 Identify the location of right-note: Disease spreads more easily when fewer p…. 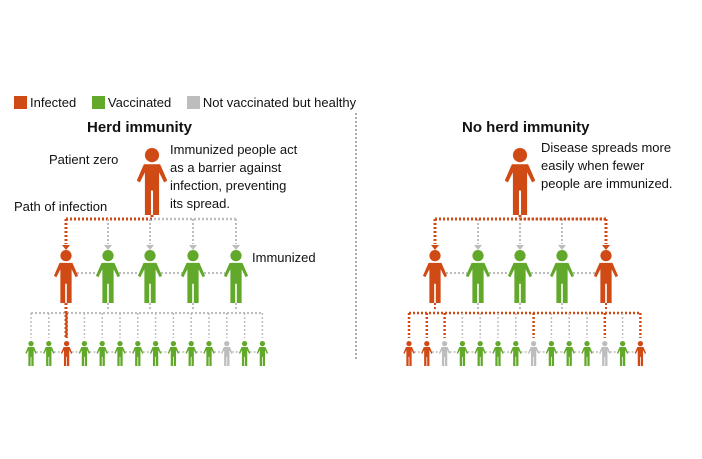
(607, 165).